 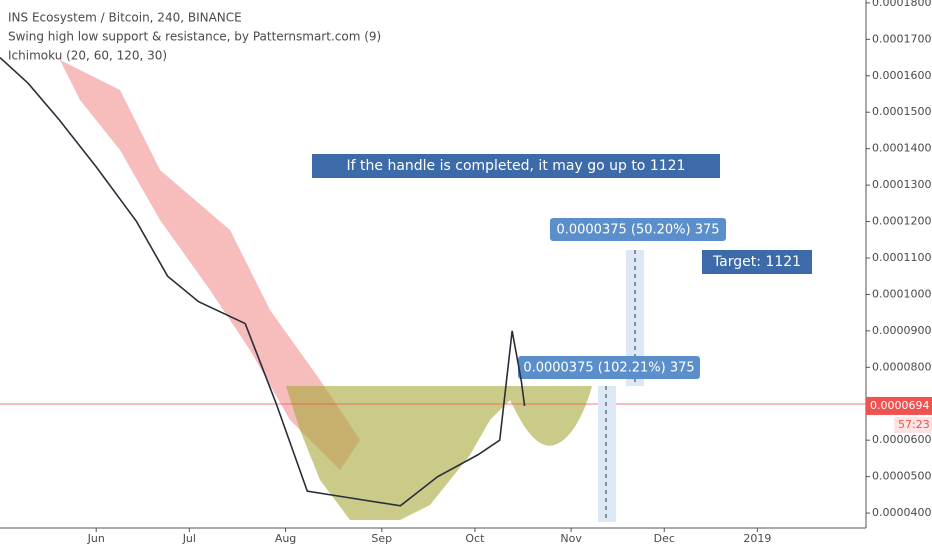 I want to click on y-tick-label: 0.0001000, so click(x=902, y=293).